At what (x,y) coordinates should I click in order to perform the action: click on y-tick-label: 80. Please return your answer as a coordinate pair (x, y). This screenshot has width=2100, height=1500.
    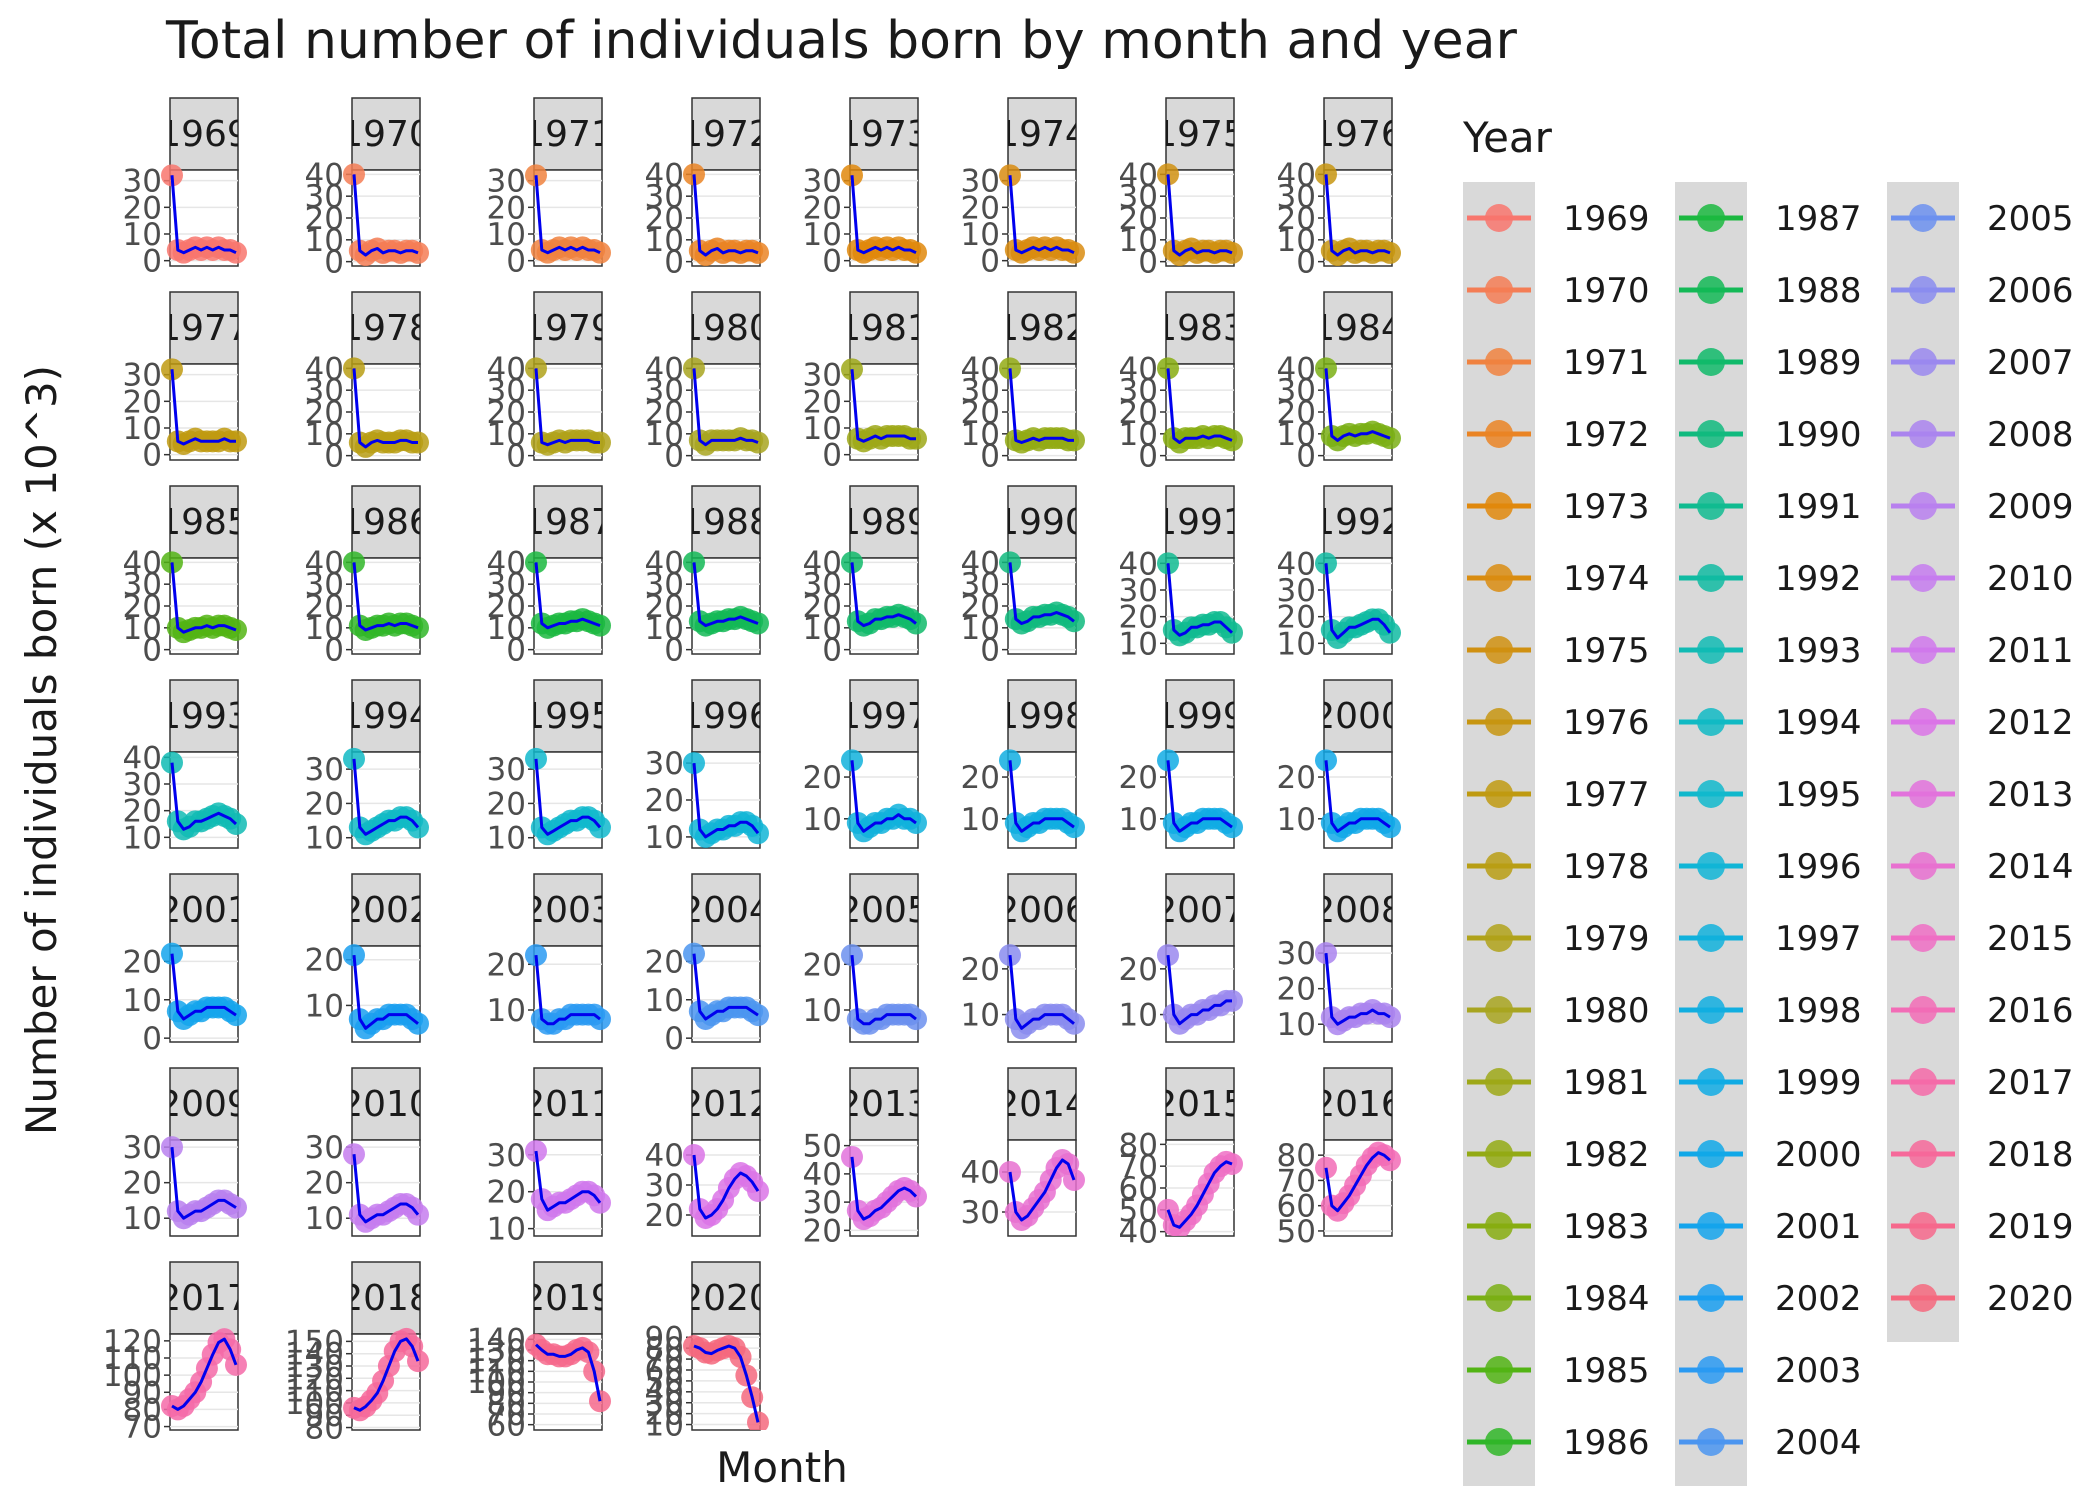
    Looking at the image, I should click on (142, 1410).